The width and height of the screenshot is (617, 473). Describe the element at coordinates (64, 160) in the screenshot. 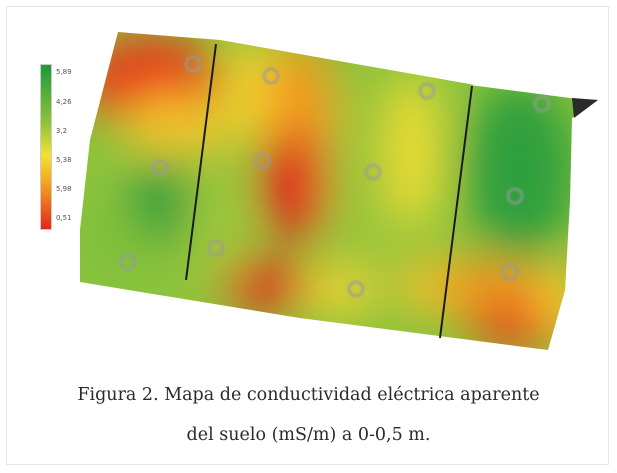

I see `legend-label: 5,38` at that location.